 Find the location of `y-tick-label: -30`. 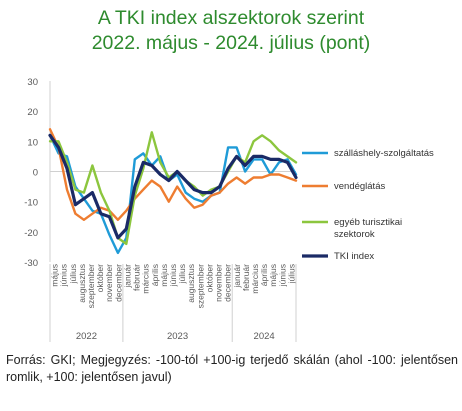

y-tick-label: -30 is located at coordinates (31, 263).